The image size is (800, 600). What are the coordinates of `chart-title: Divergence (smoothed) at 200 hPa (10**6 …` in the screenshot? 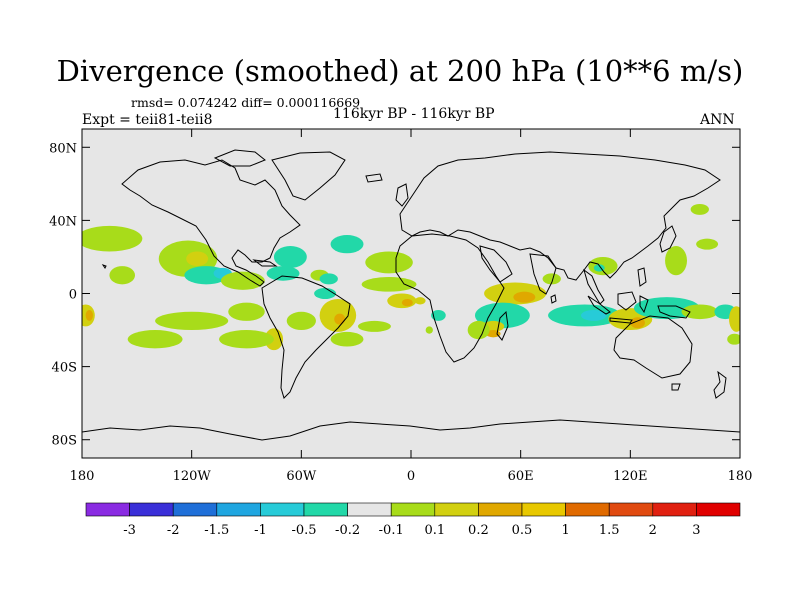 It's located at (400, 71).